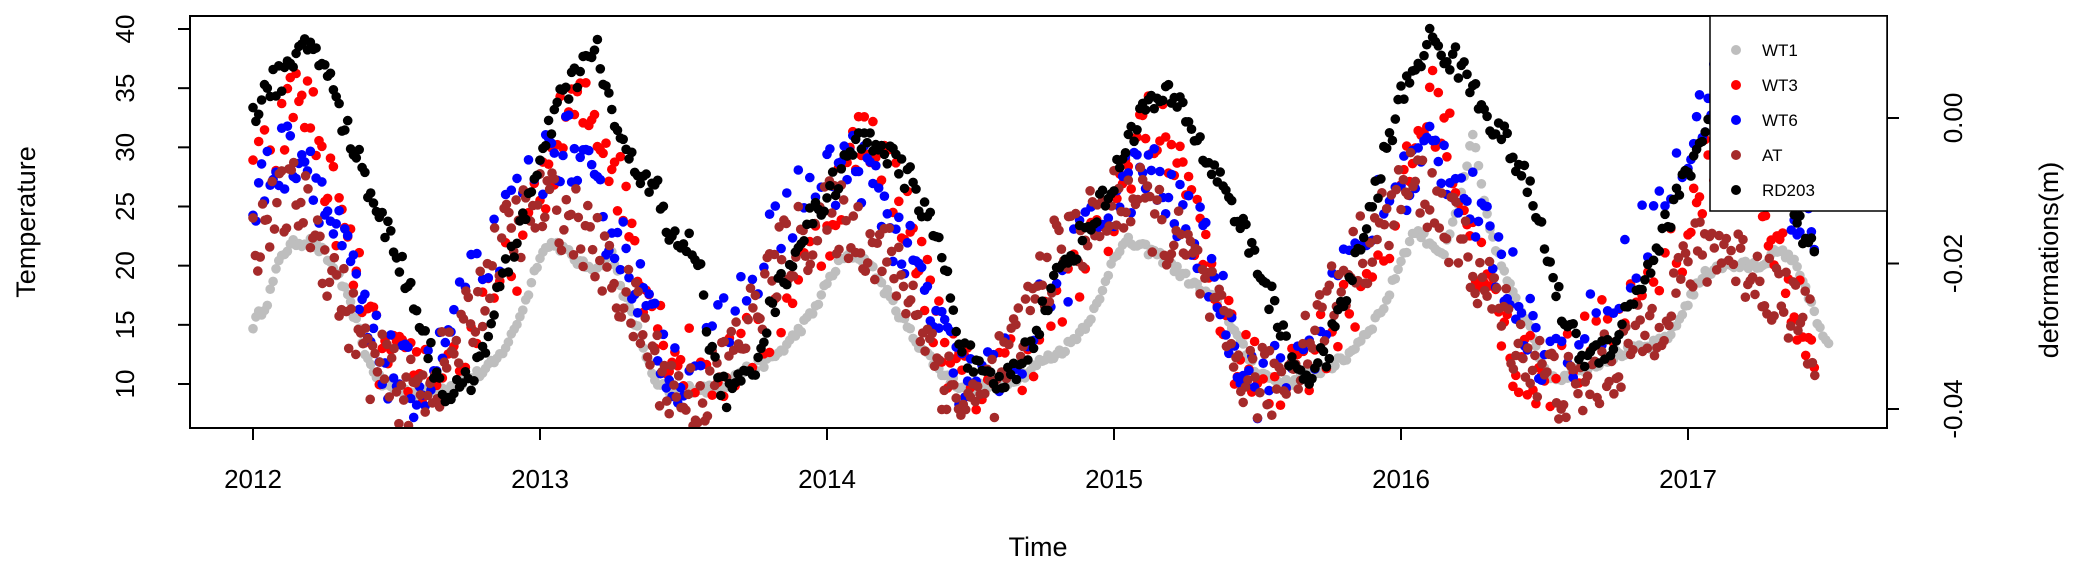 The height and width of the screenshot is (567, 2077). Describe the element at coordinates (125, 29) in the screenshot. I see `y-tick-label: 40` at that location.